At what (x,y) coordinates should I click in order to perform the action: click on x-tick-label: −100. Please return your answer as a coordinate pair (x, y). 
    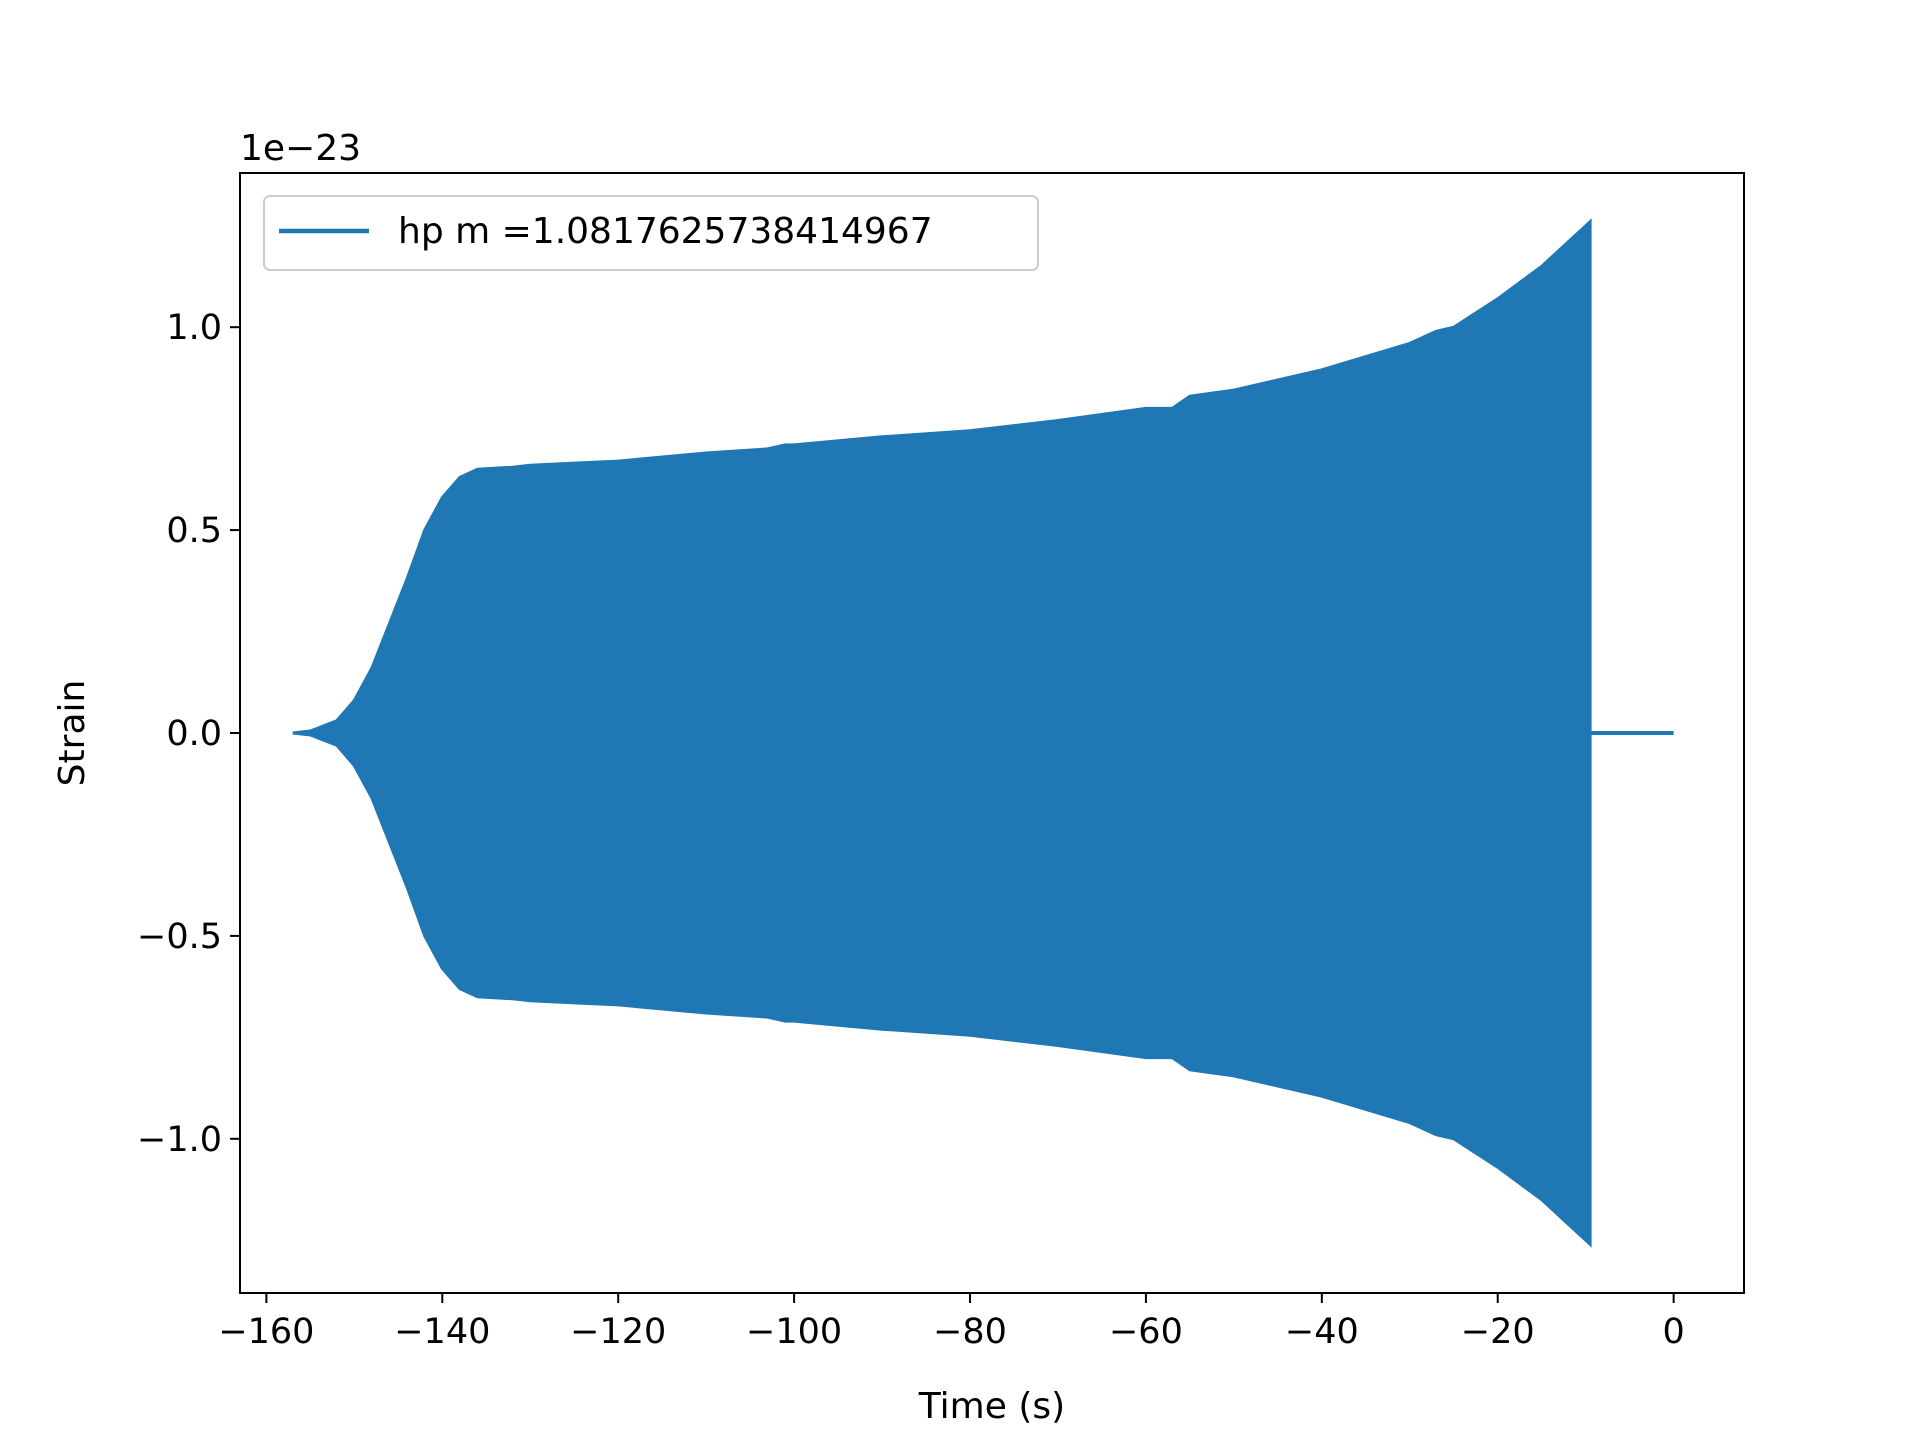
    Looking at the image, I should click on (794, 1332).